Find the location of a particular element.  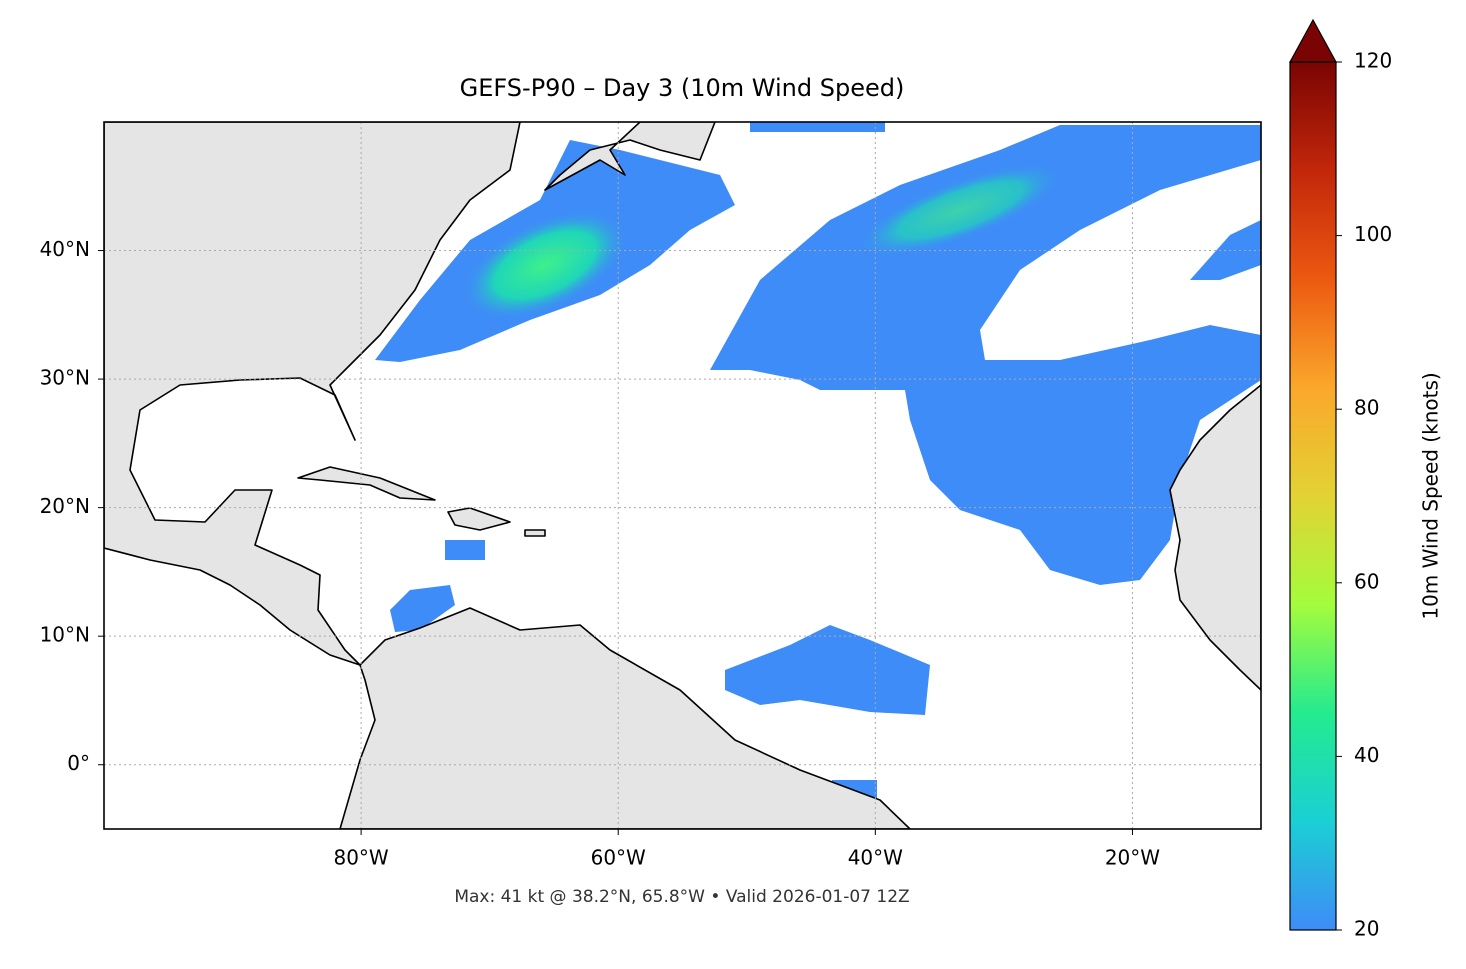

y-tick-label: 40°N is located at coordinates (65, 249).